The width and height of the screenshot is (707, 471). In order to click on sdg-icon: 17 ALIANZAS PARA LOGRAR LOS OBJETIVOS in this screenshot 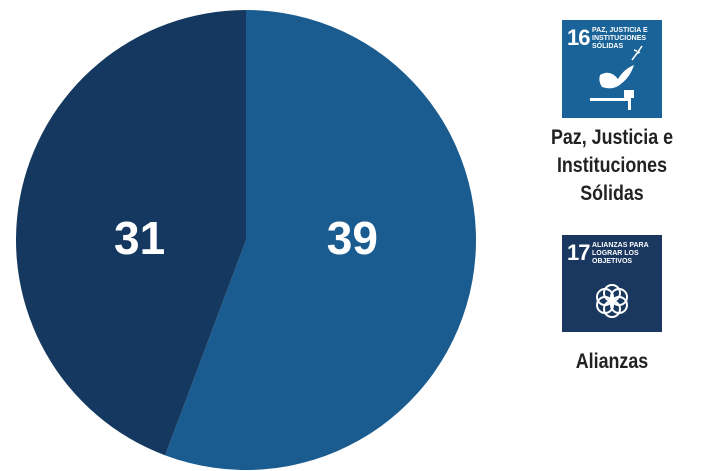, I will do `click(612, 283)`.